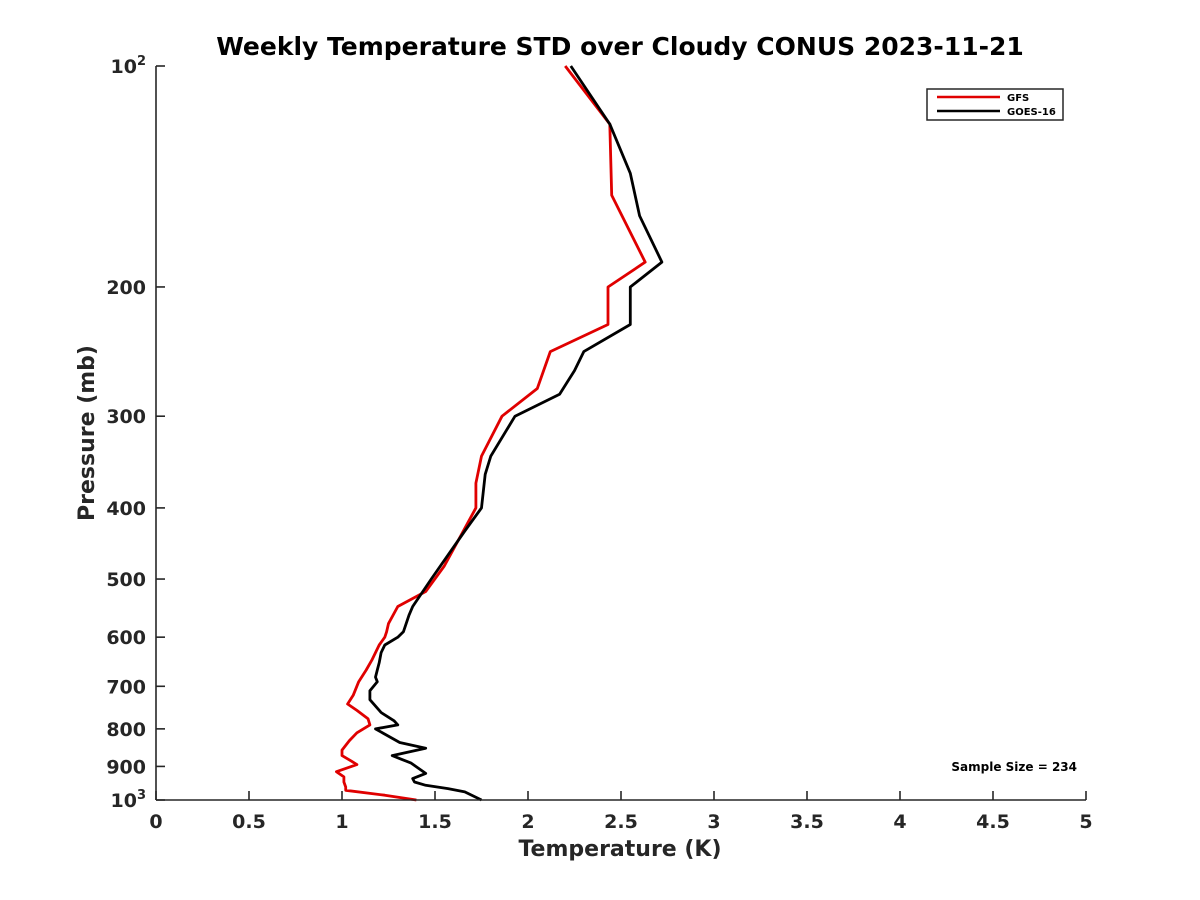 Image resolution: width=1200 pixels, height=900 pixels. Describe the element at coordinates (141, 795) in the screenshot. I see `y-tick-exponent: 3` at that location.